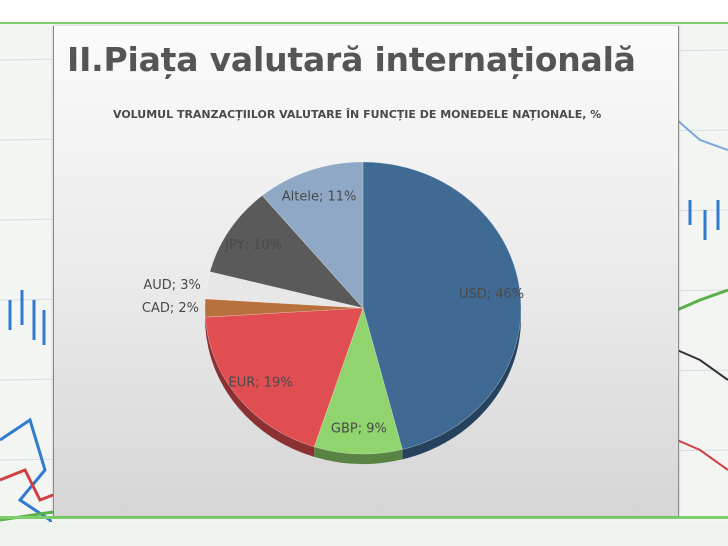  Describe the element at coordinates (319, 196) in the screenshot. I see `data-label-altele: Altele; 11%` at that location.